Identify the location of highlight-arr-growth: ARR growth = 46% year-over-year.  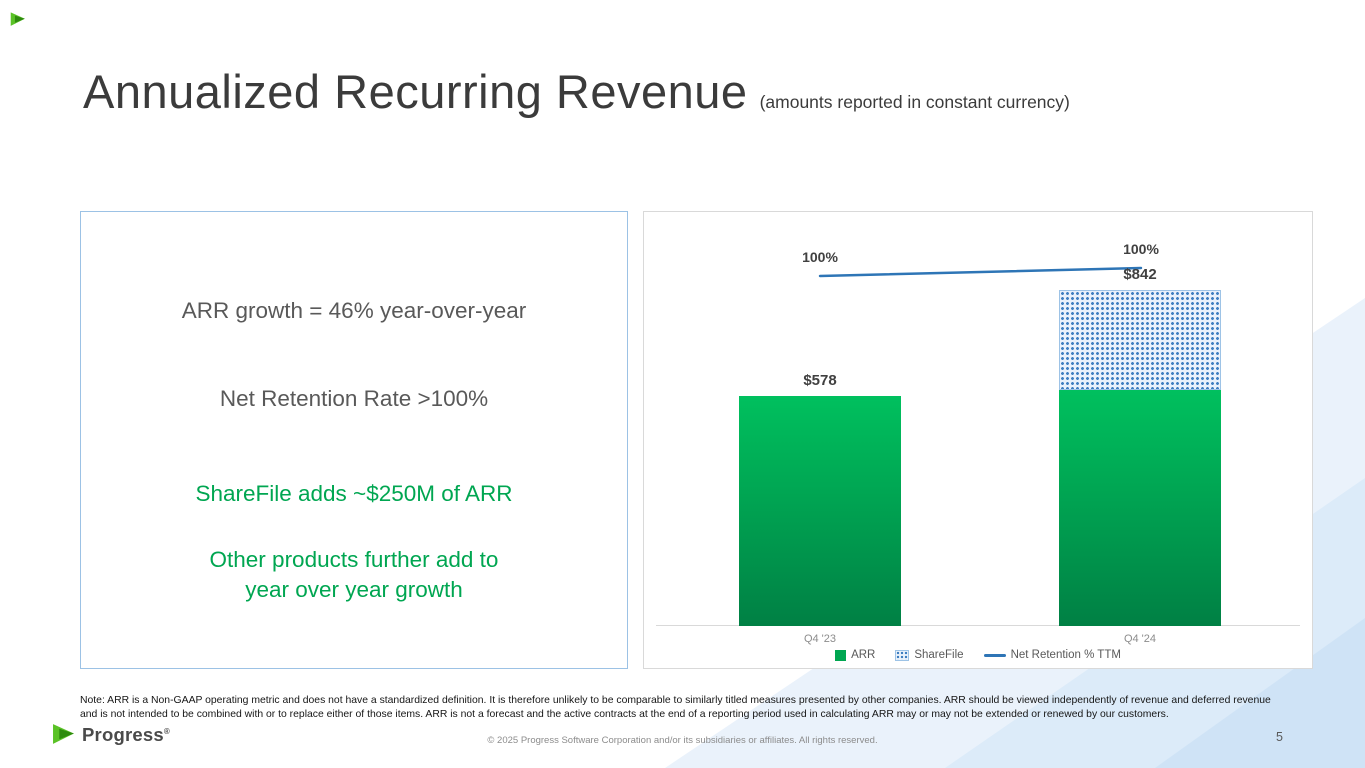
(354, 310).